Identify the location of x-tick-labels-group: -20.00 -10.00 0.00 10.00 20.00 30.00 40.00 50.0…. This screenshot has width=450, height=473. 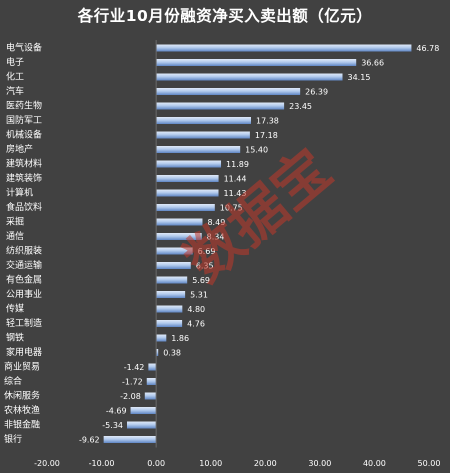
(237, 463).